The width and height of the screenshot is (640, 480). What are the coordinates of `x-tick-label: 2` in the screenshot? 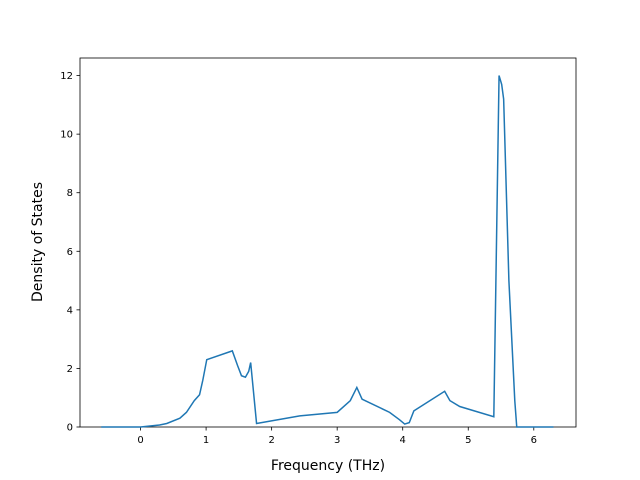 It's located at (271, 440).